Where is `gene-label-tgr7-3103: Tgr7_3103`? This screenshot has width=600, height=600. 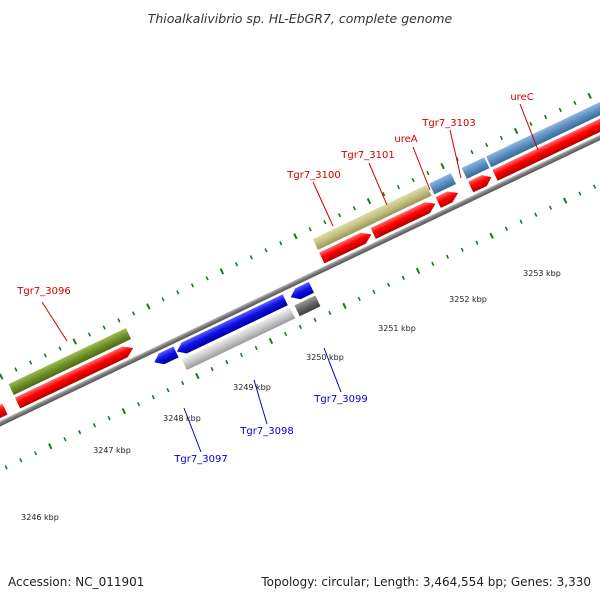 gene-label-tgr7-3103: Tgr7_3103 is located at coordinates (448, 123).